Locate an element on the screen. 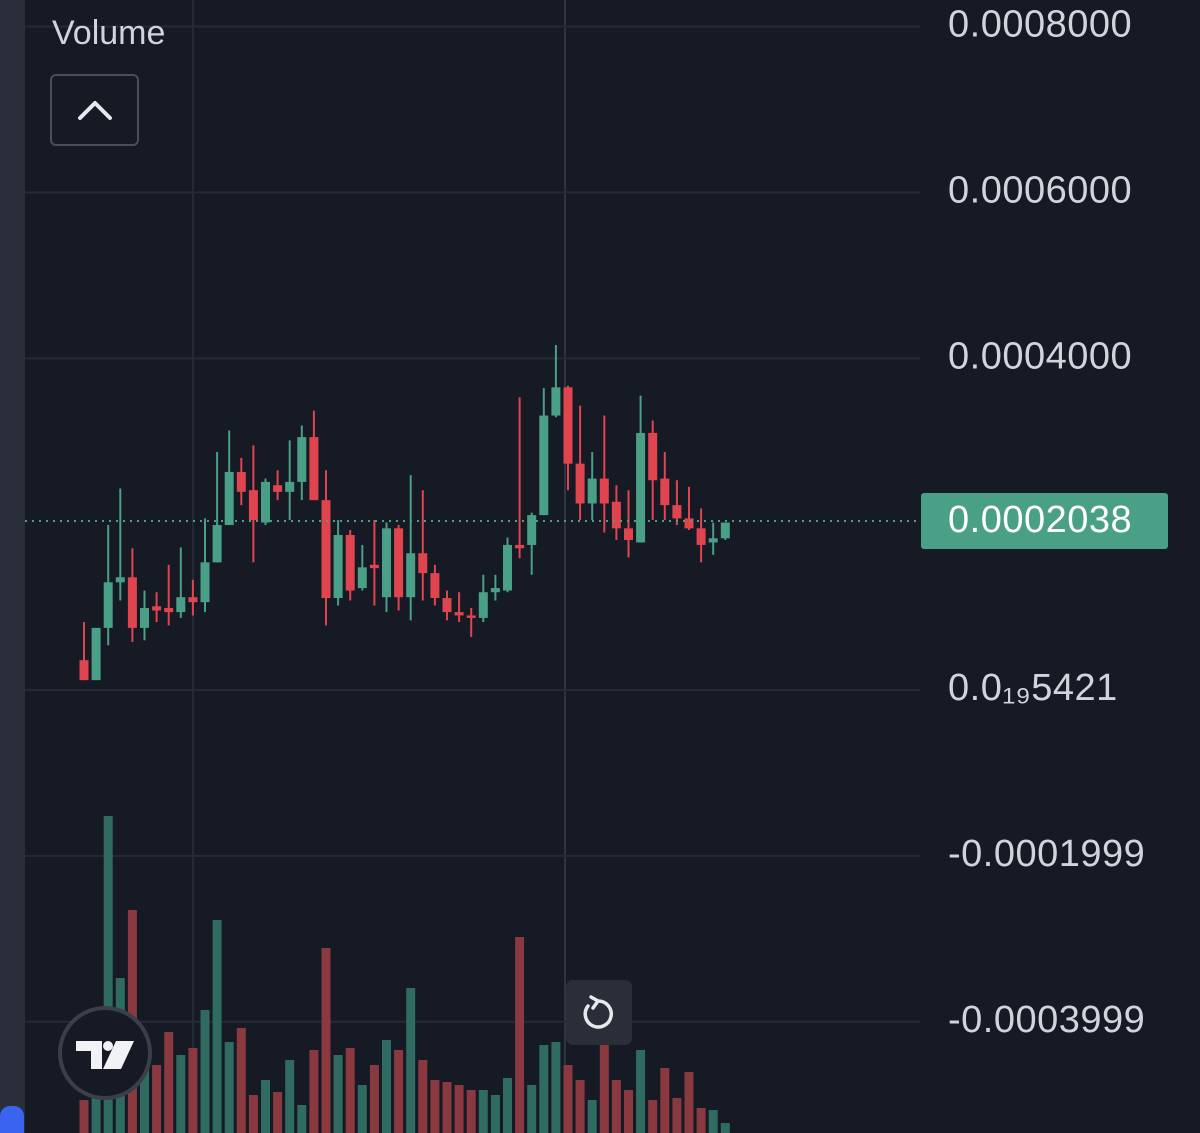 Image resolution: width=1200 pixels, height=1133 pixels. reset-button-frame is located at coordinates (599, 1012).